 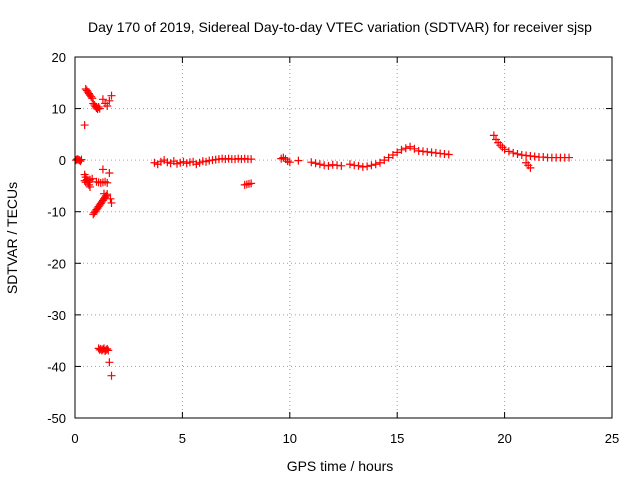 What do you see at coordinates (62, 160) in the screenshot?
I see `y-tick-label: 0` at bounding box center [62, 160].